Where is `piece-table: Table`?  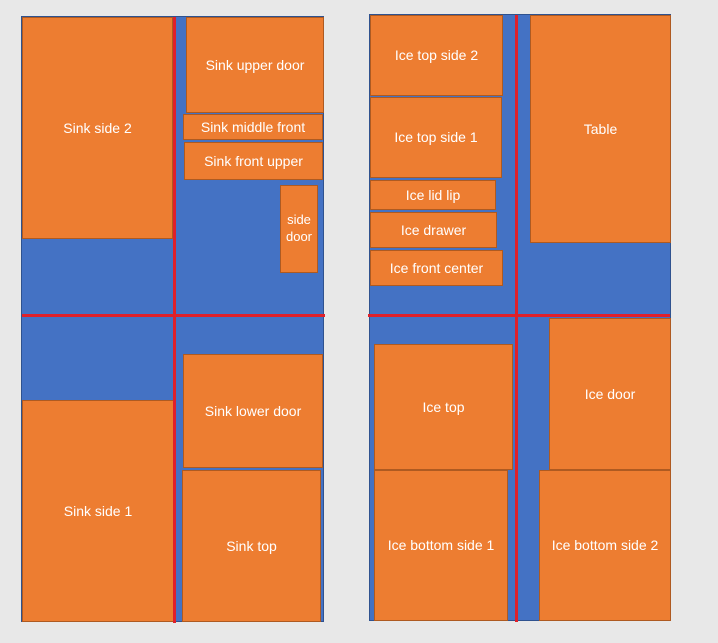
piece-table: Table is located at coordinates (600, 129).